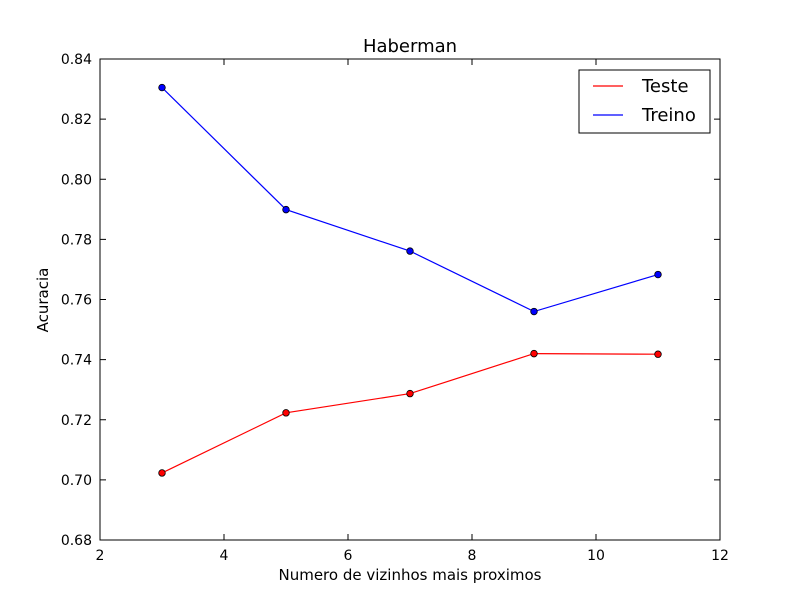 Image resolution: width=800 pixels, height=600 pixels. I want to click on legend-label-teste: Teste, so click(665, 86).